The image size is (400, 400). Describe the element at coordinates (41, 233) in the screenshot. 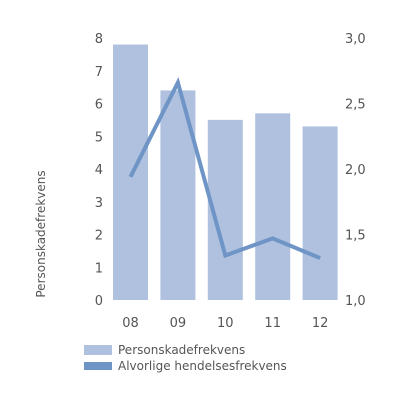

I see `y-axis-title: Personskadefrekvens` at that location.